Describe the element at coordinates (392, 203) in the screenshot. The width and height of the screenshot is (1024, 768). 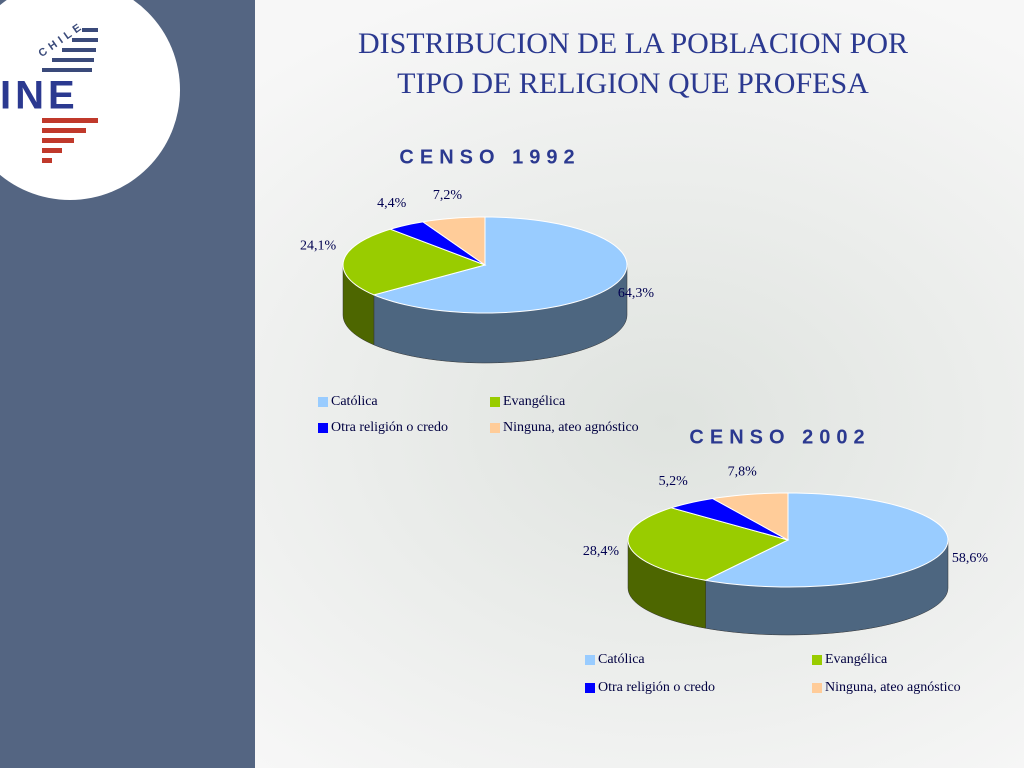
I see `data-label: 4,4%` at that location.